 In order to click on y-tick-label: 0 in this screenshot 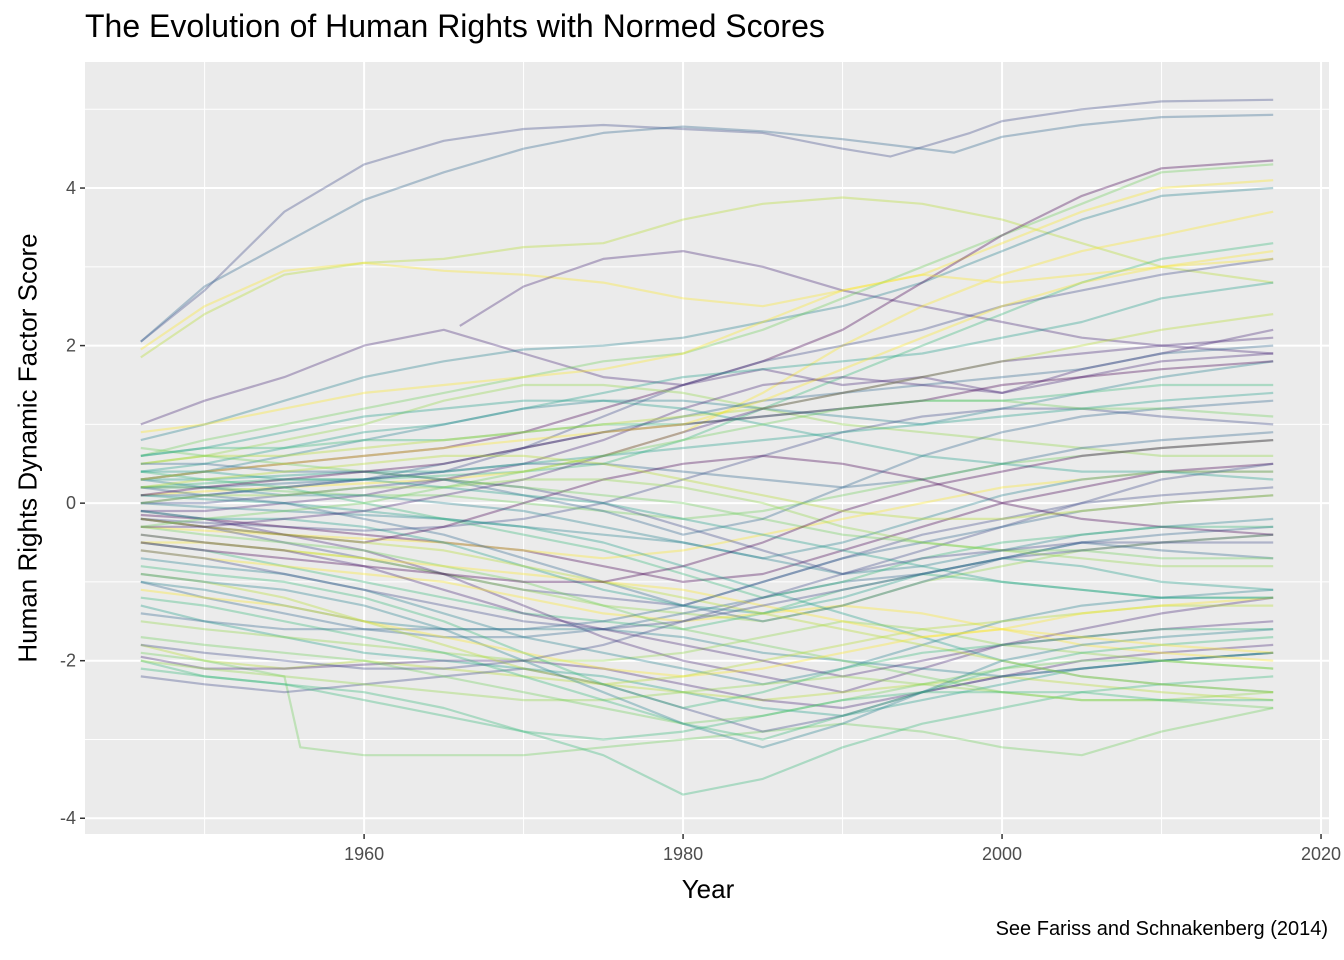, I will do `click(71, 503)`.